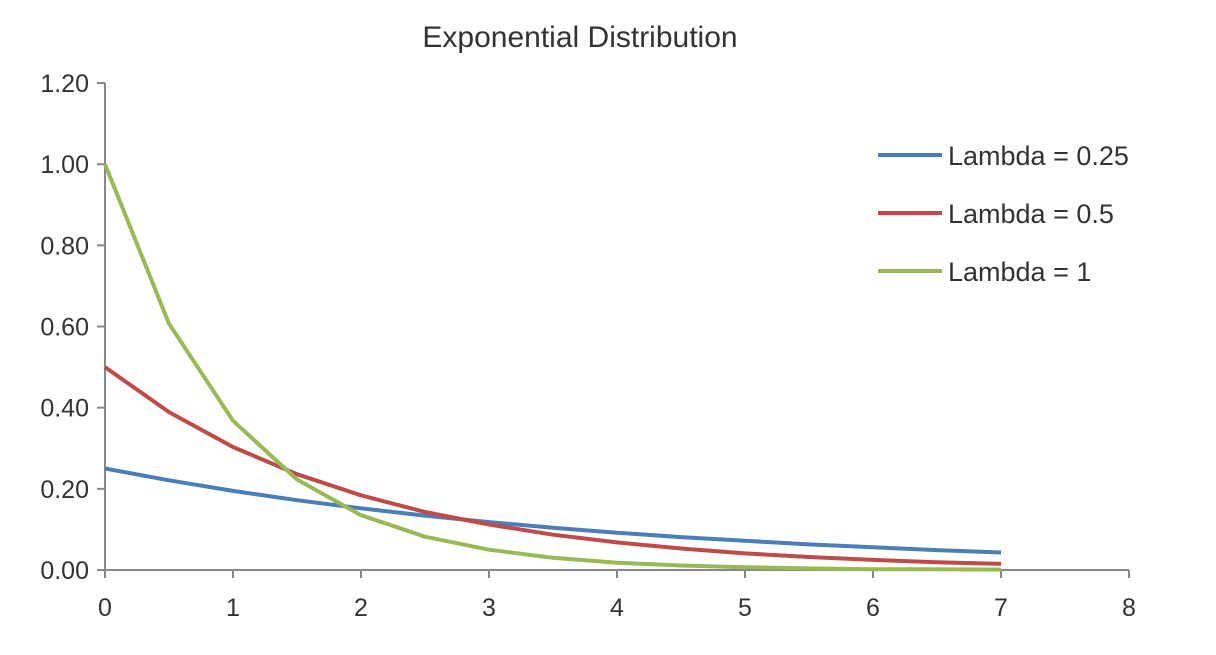  What do you see at coordinates (64, 246) in the screenshot?
I see `y-tick-label: 0.80` at bounding box center [64, 246].